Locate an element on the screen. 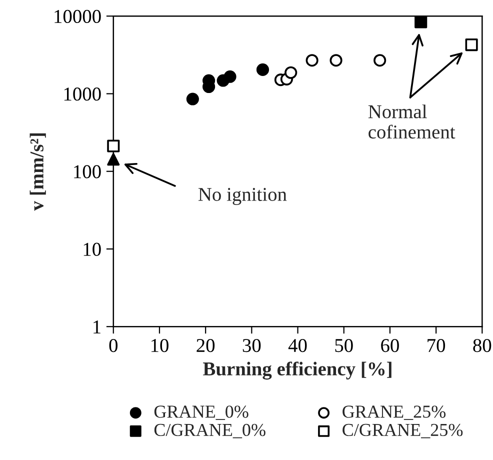 This screenshot has height=460, width=493. x-tick-label: 10 is located at coordinates (159, 345).